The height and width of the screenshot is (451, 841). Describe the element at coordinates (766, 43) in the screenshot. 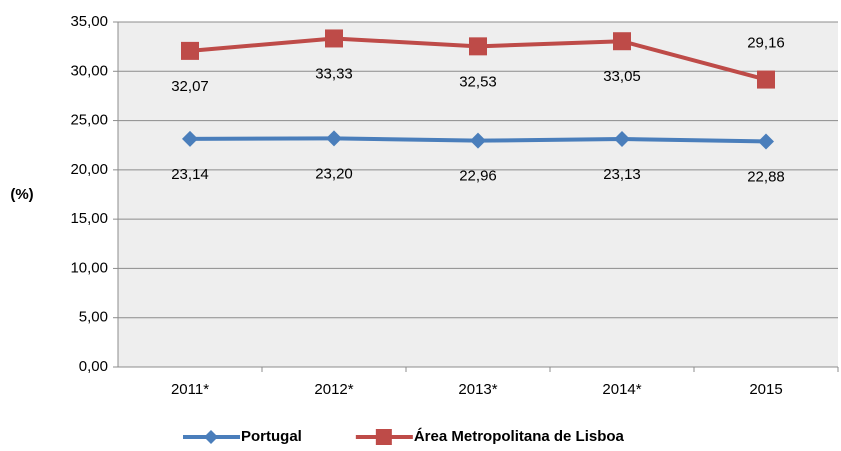

I see `data-label: 29,16` at that location.